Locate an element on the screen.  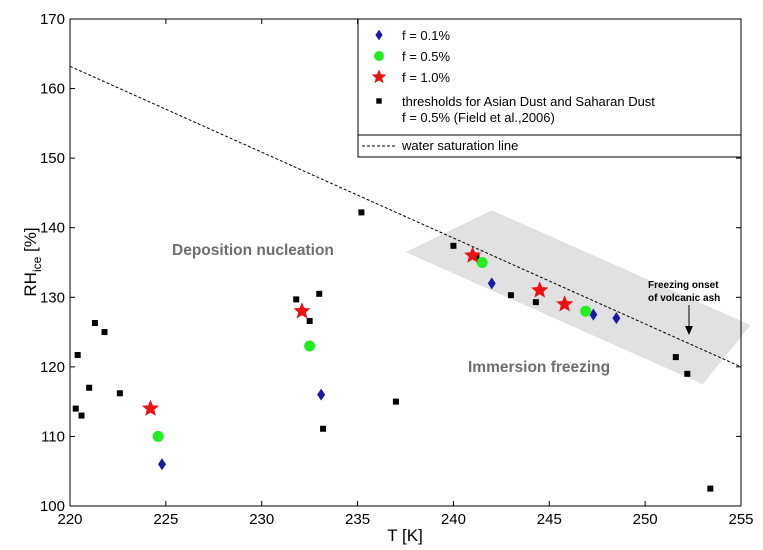
legend-marker-circle is located at coordinates (379, 56).